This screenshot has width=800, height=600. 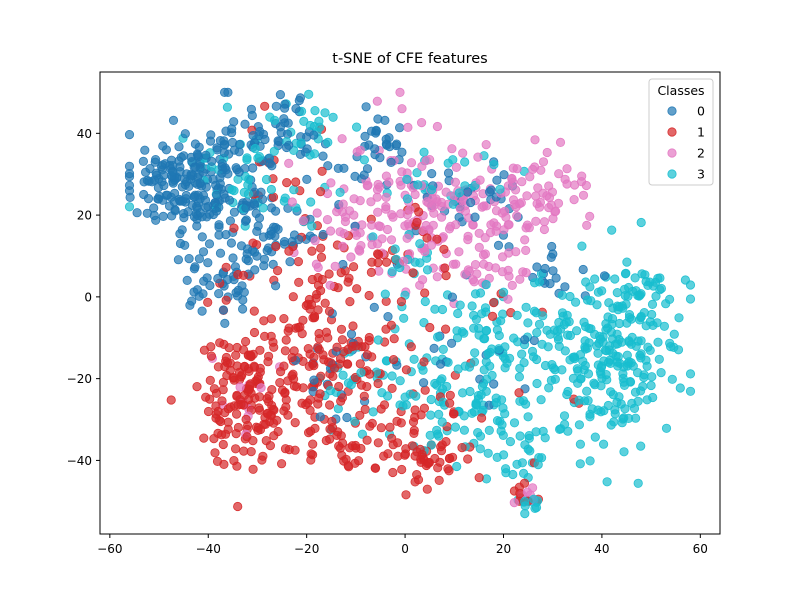 I want to click on legend-label-class-3: 3, so click(x=701, y=174).